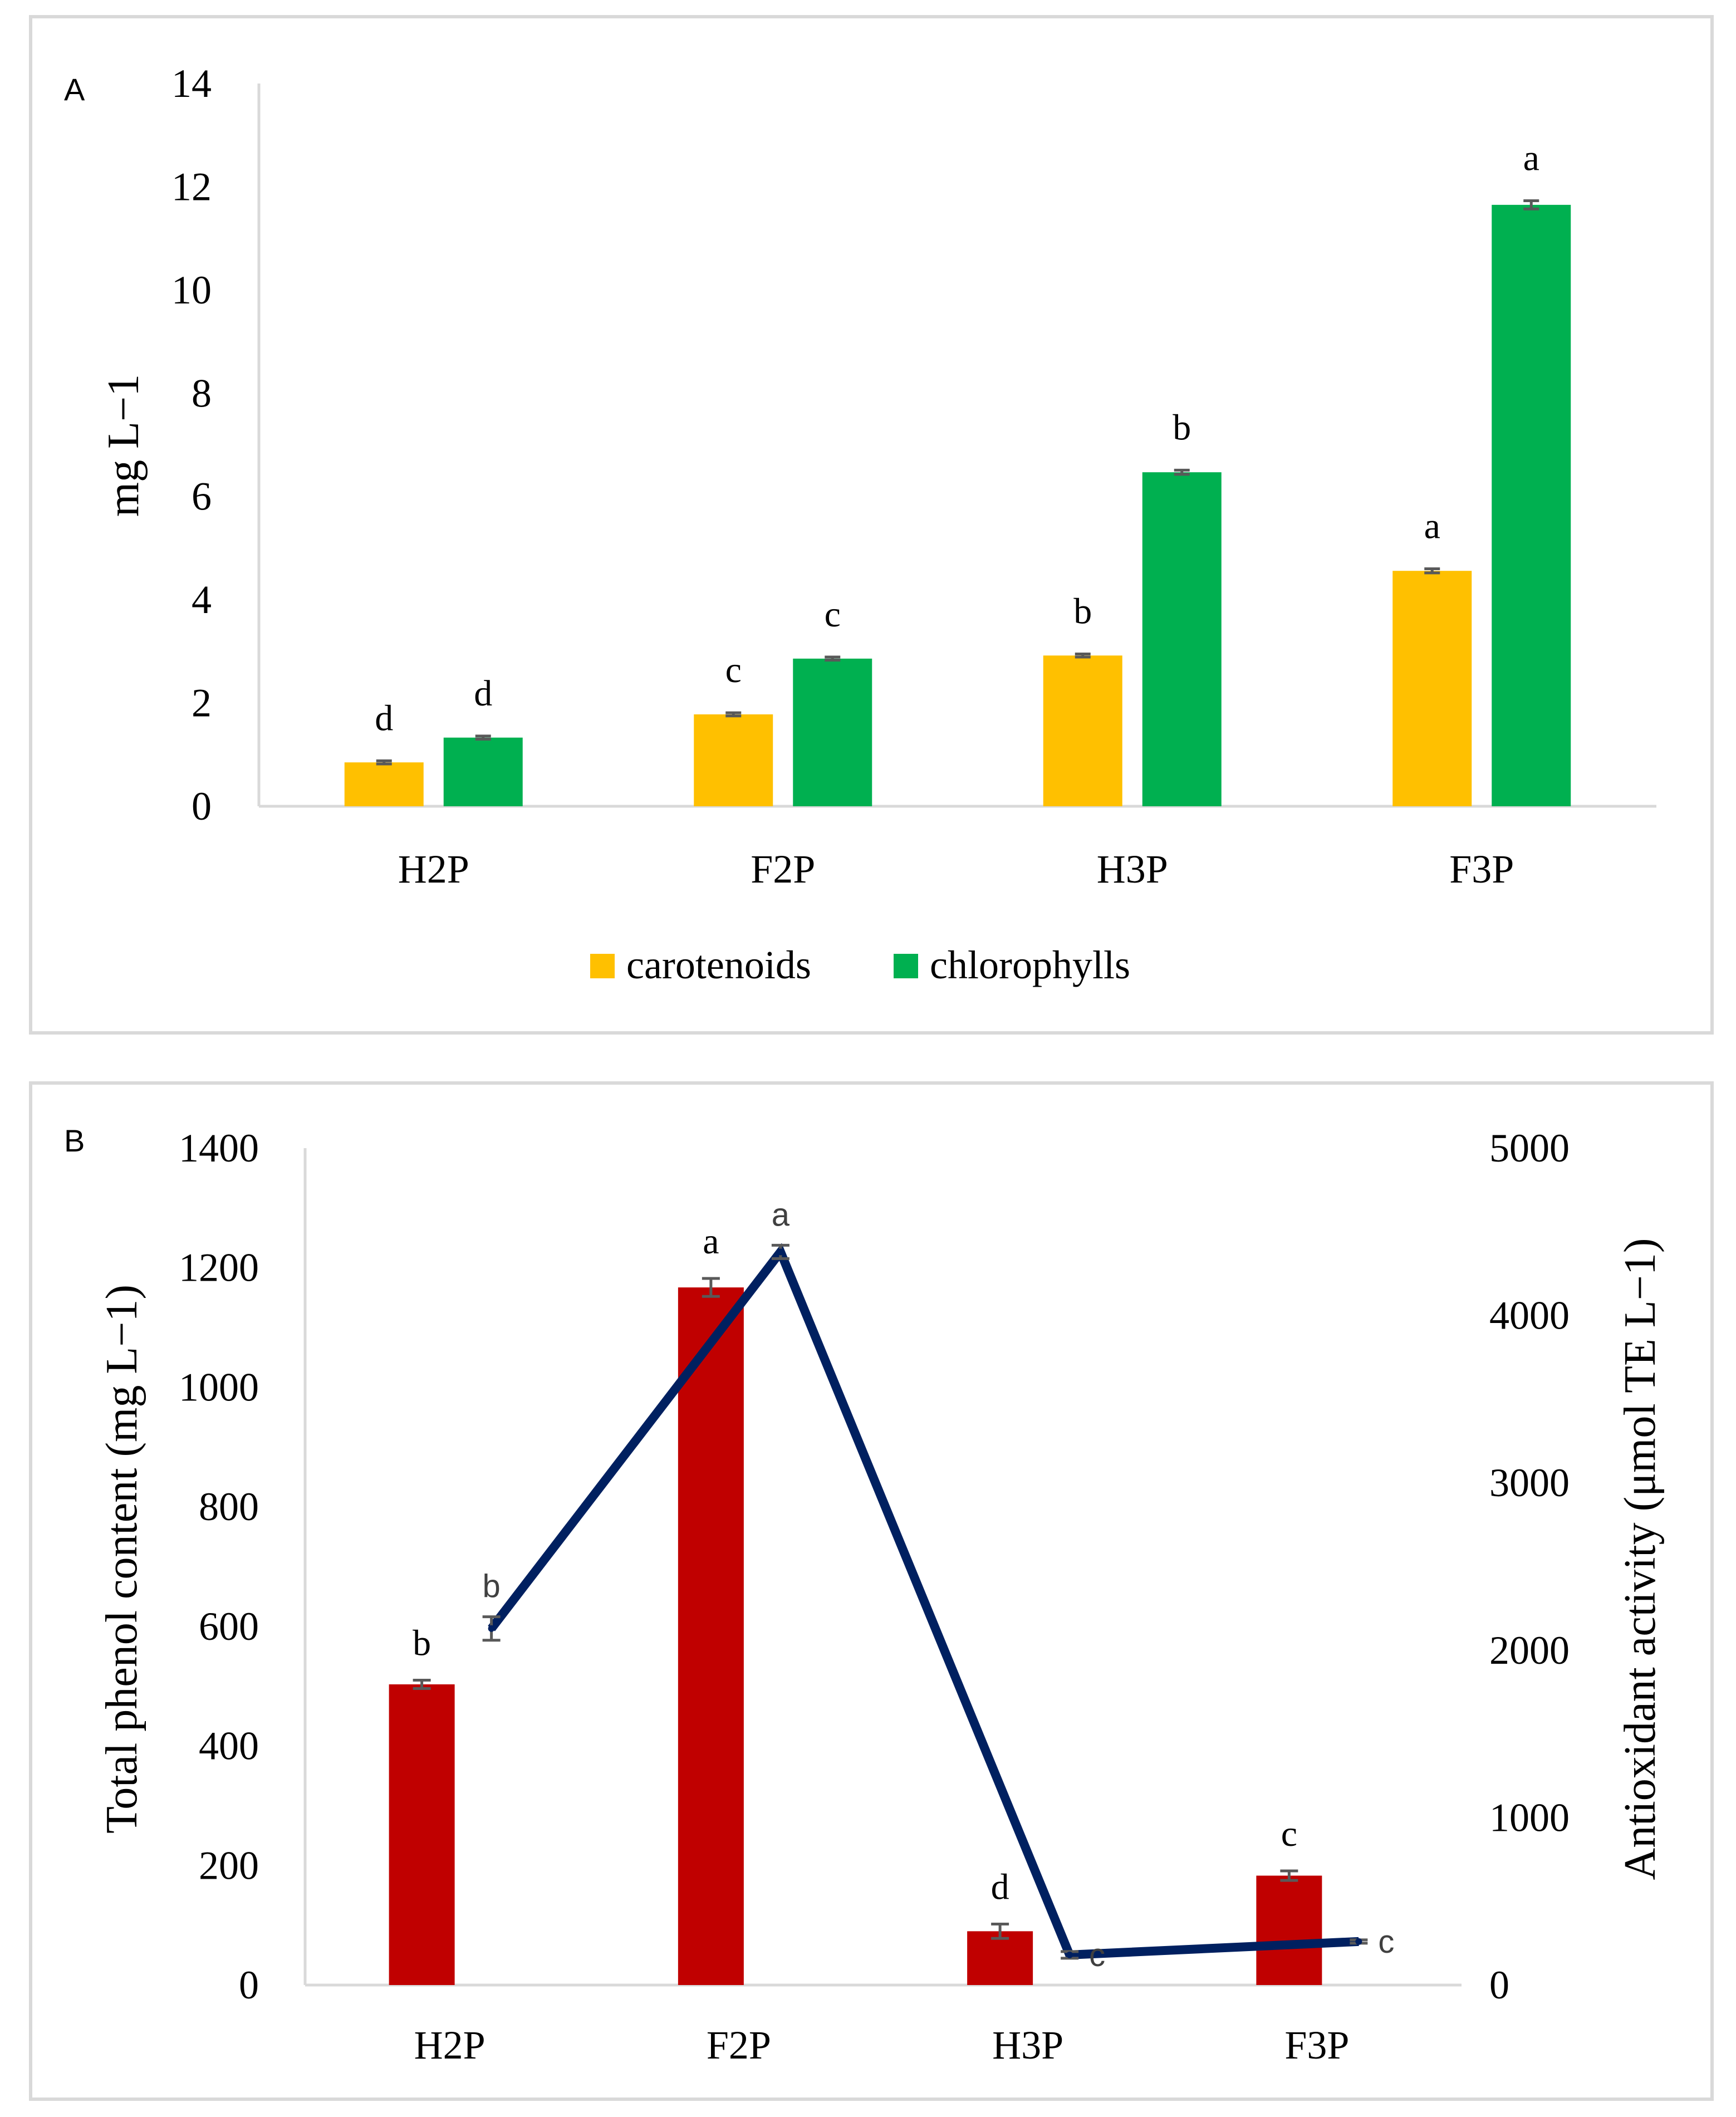 Image resolution: width=1736 pixels, height=2117 pixels. Describe the element at coordinates (1030, 965) in the screenshot. I see `legend-chlorophylls-label: chlorophylls` at that location.